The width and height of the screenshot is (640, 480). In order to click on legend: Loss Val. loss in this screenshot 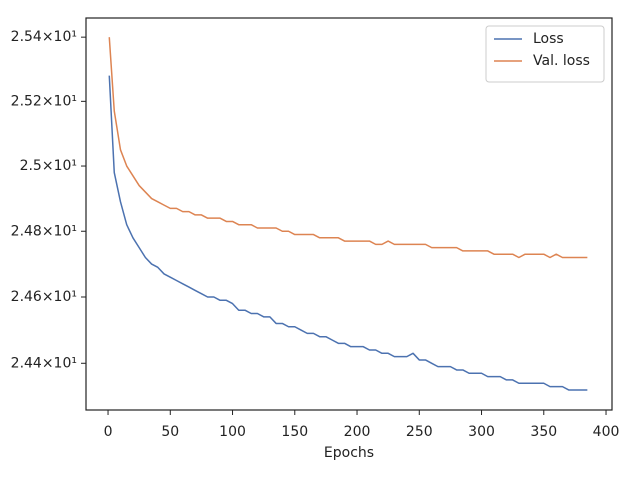, I will do `click(545, 54)`.